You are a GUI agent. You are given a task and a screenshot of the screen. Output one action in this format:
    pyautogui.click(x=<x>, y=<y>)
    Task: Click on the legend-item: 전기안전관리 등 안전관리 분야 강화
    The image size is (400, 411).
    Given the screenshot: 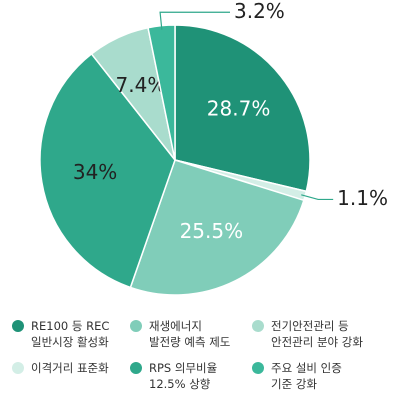 What is the action you would take?
    pyautogui.click(x=322, y=339)
    